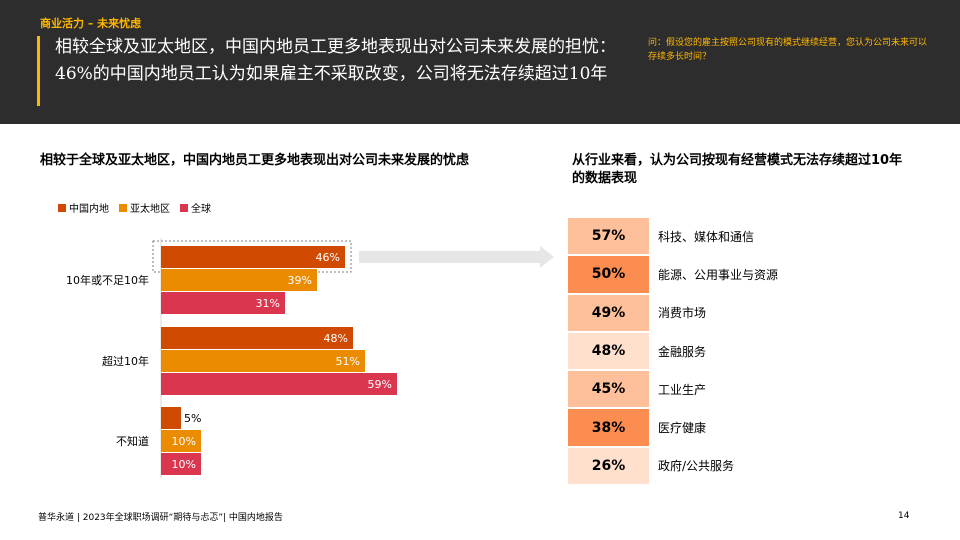 Image resolution: width=960 pixels, height=540 pixels. What do you see at coordinates (904, 516) in the screenshot?
I see `page-number: 14` at bounding box center [904, 516].